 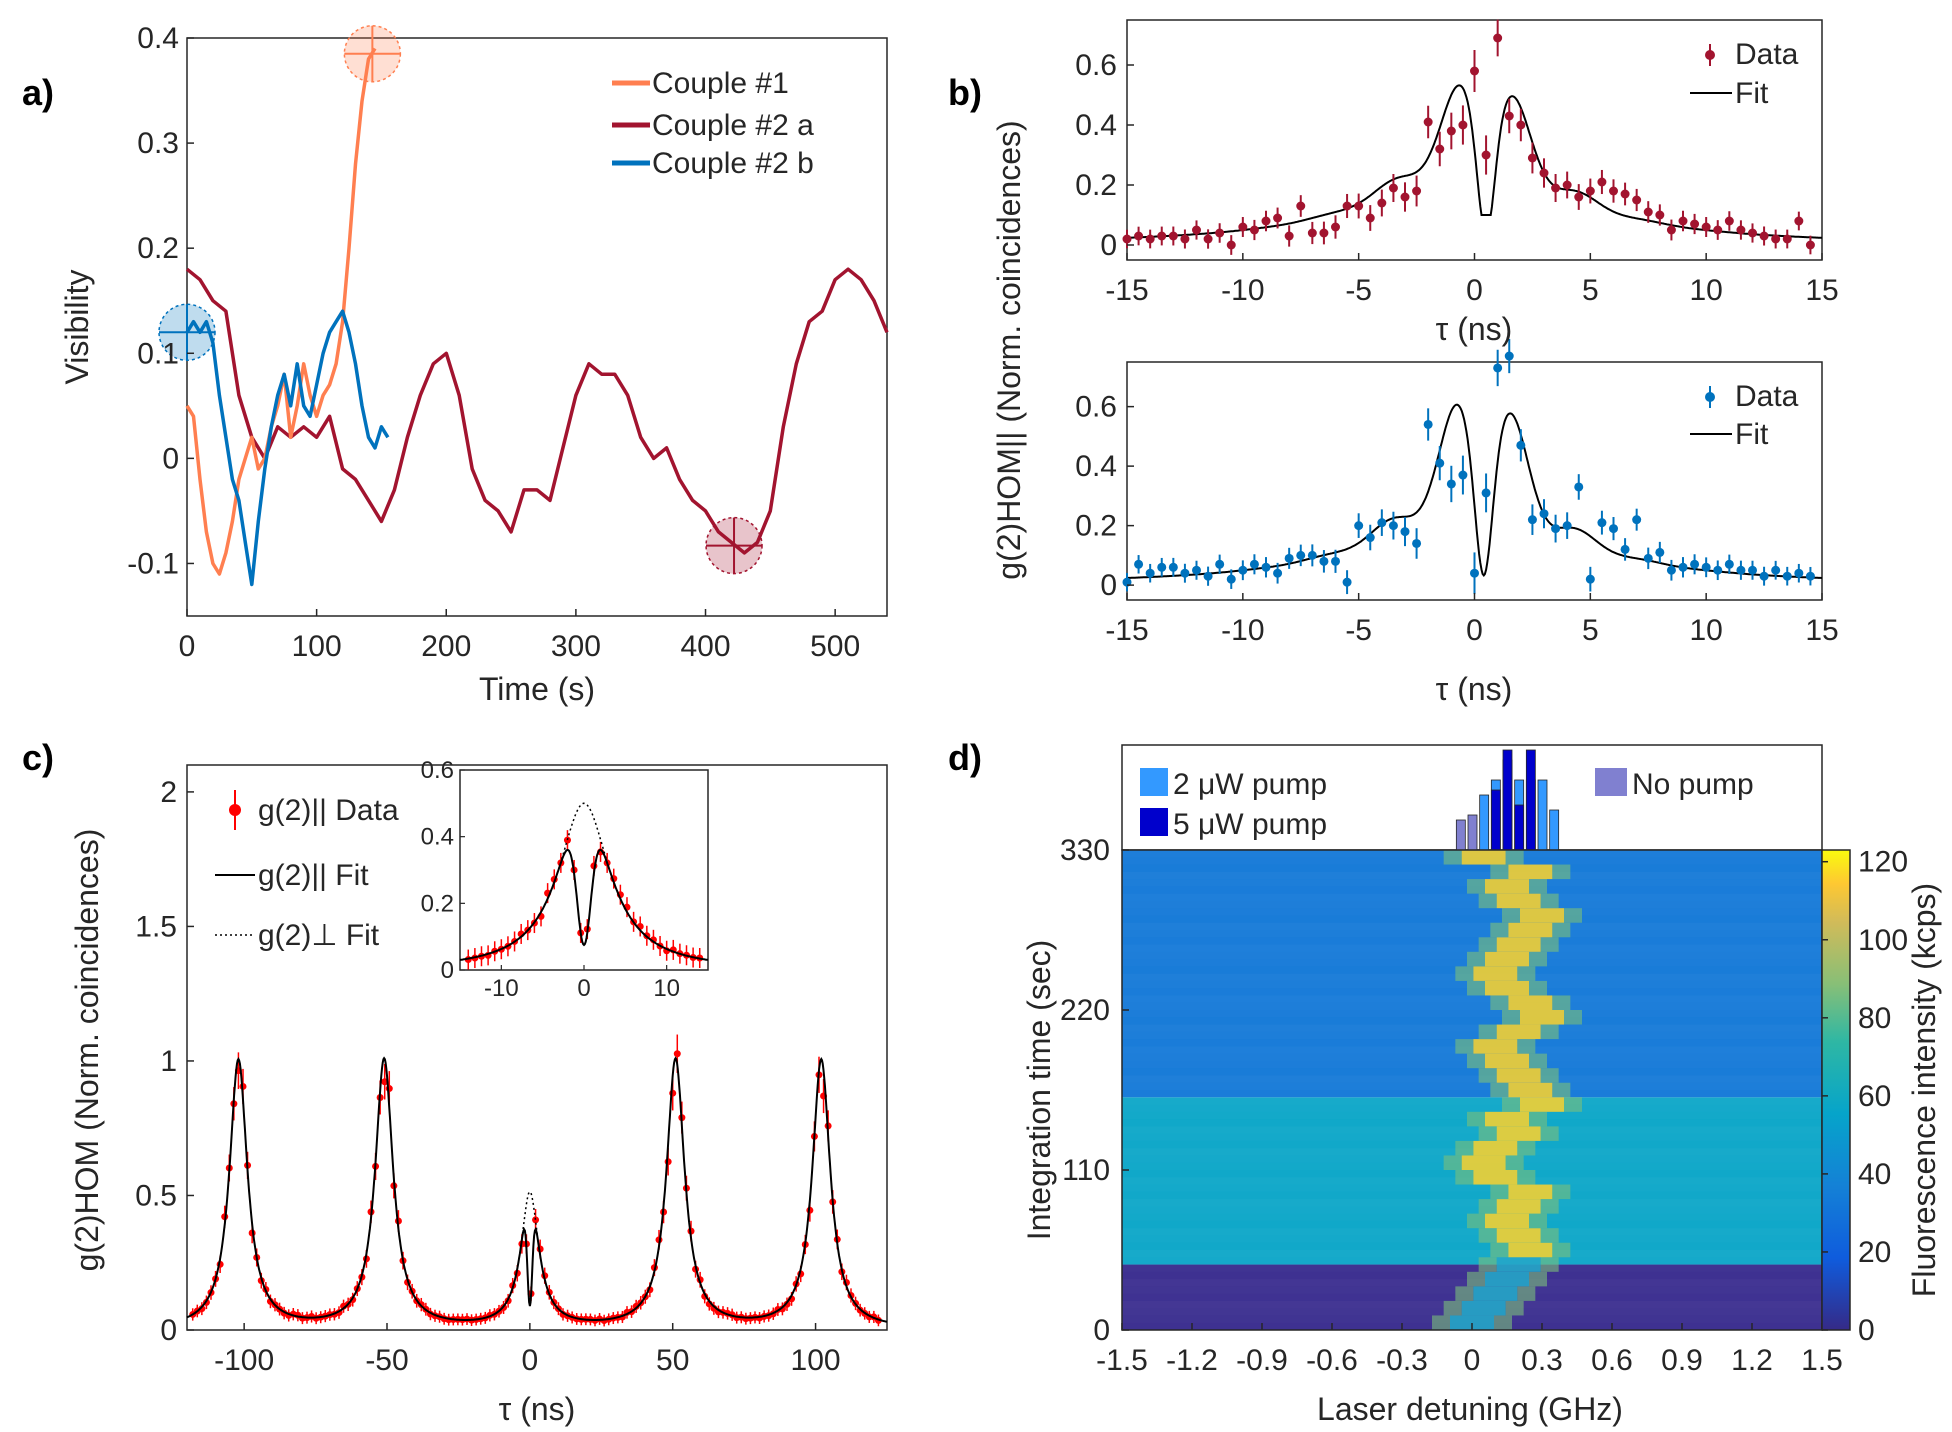 I want to click on colorbar-tick-label: 80, so click(x=1874, y=1018).